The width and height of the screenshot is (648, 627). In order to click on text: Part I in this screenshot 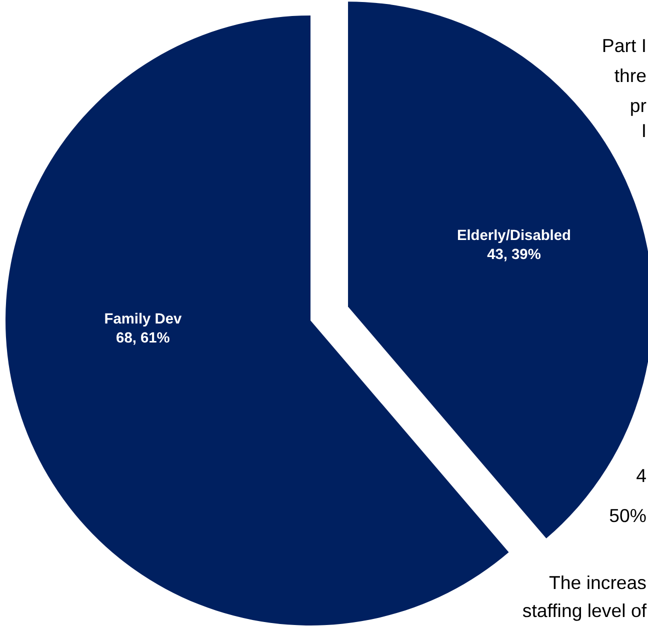, I will do `click(624, 45)`.